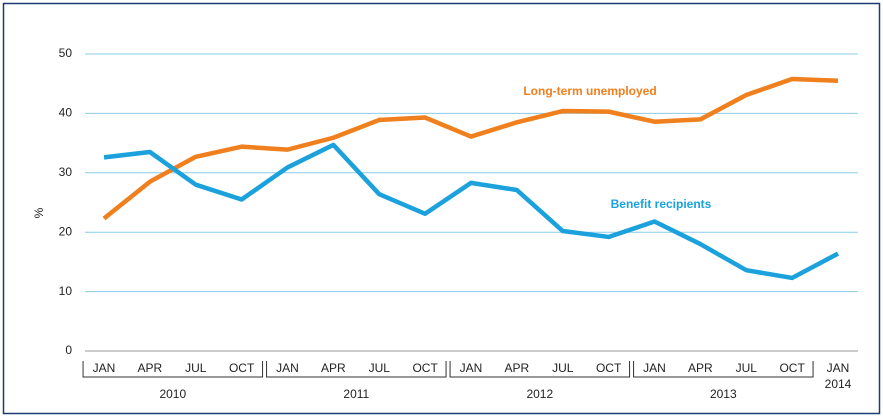  What do you see at coordinates (356, 394) in the screenshot?
I see `year-label: 2011` at bounding box center [356, 394].